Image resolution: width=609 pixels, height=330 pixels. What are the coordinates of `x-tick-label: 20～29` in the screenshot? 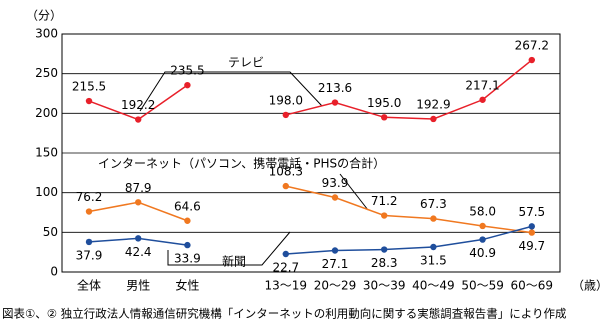 It's located at (335, 286).